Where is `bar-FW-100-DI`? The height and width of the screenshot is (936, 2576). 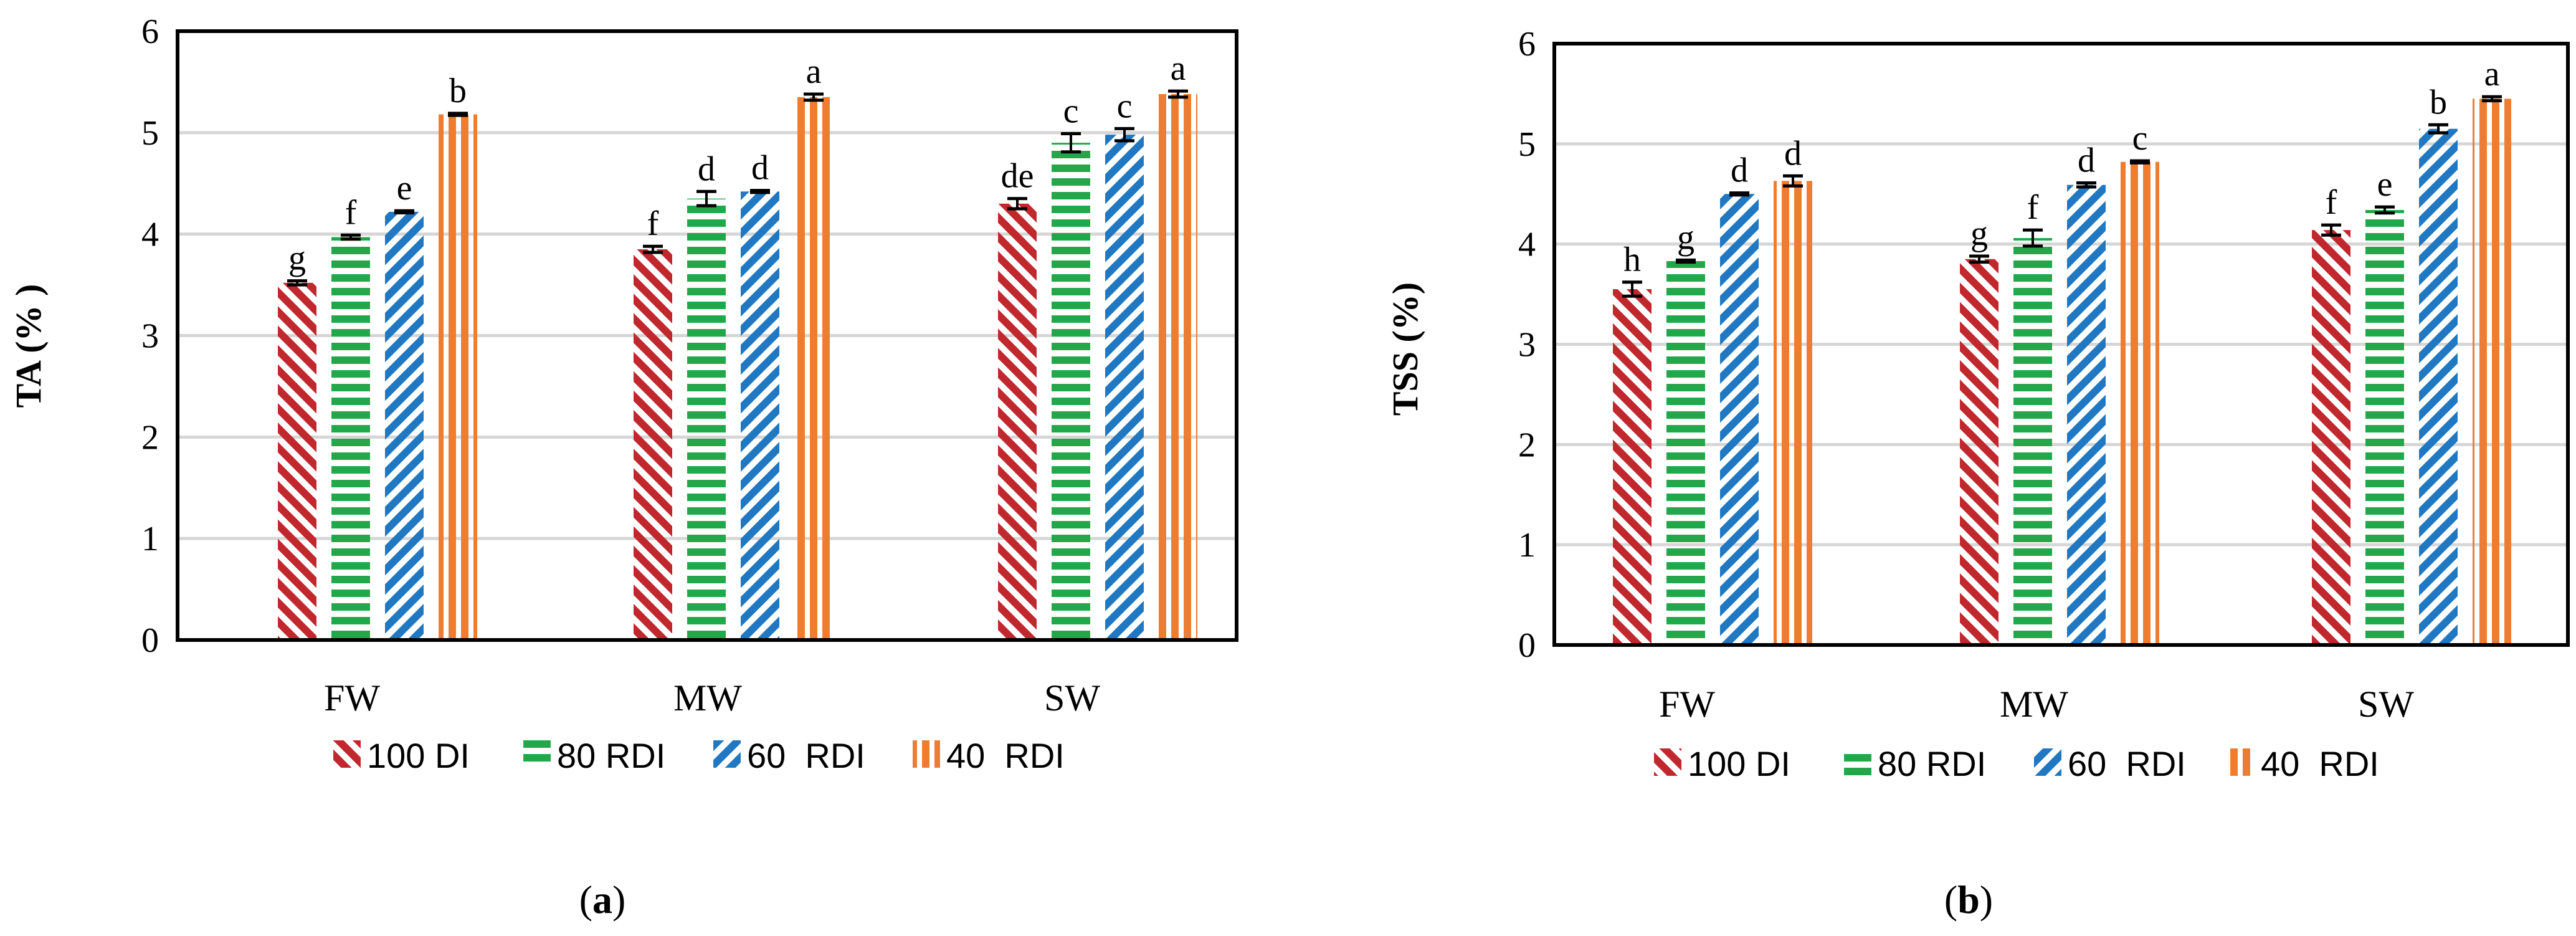
bar-FW-100-DI is located at coordinates (297, 461).